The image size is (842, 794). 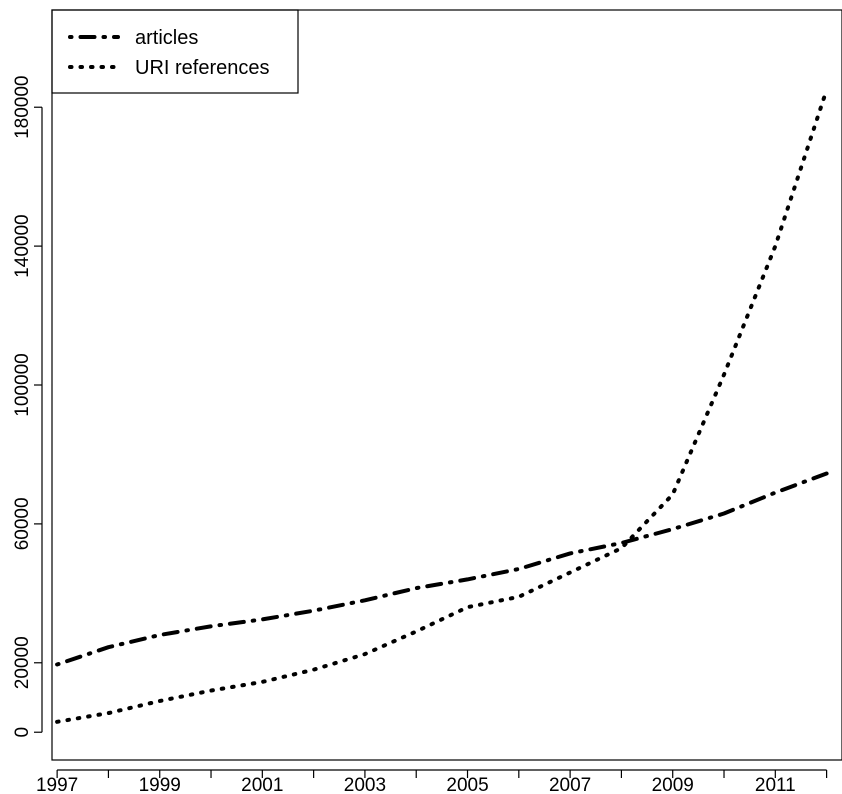 I want to click on x-tick-label: 2001, so click(x=262, y=784).